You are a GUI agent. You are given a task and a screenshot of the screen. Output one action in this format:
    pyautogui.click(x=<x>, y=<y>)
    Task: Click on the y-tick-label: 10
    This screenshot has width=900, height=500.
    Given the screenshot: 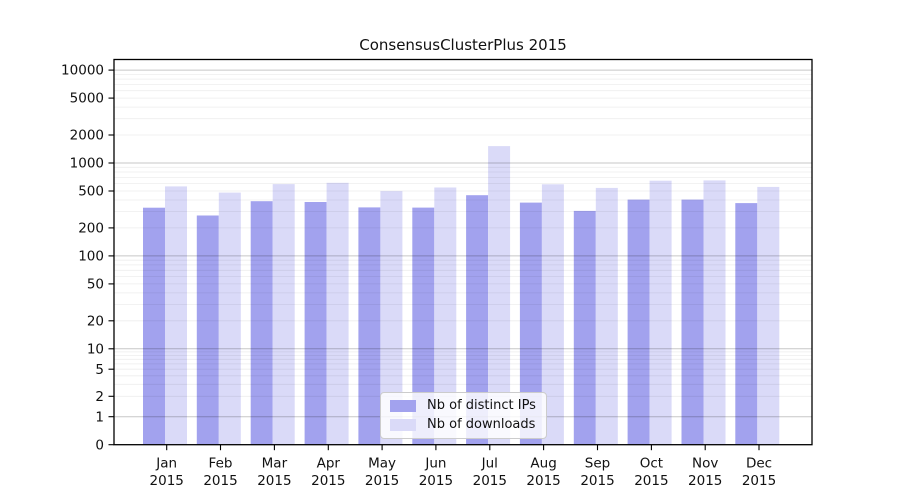 What is the action you would take?
    pyautogui.click(x=95, y=349)
    